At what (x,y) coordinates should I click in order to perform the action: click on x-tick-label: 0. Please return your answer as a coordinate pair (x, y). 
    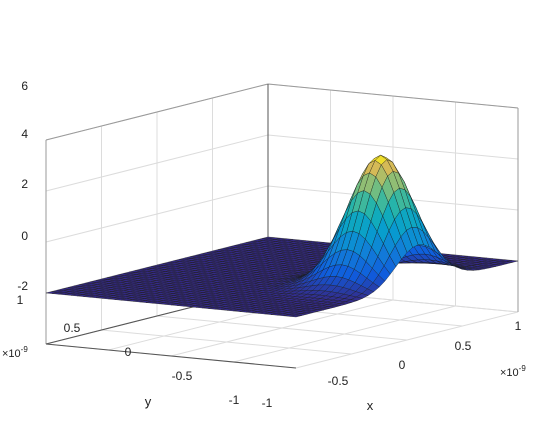
    Looking at the image, I should click on (402, 365).